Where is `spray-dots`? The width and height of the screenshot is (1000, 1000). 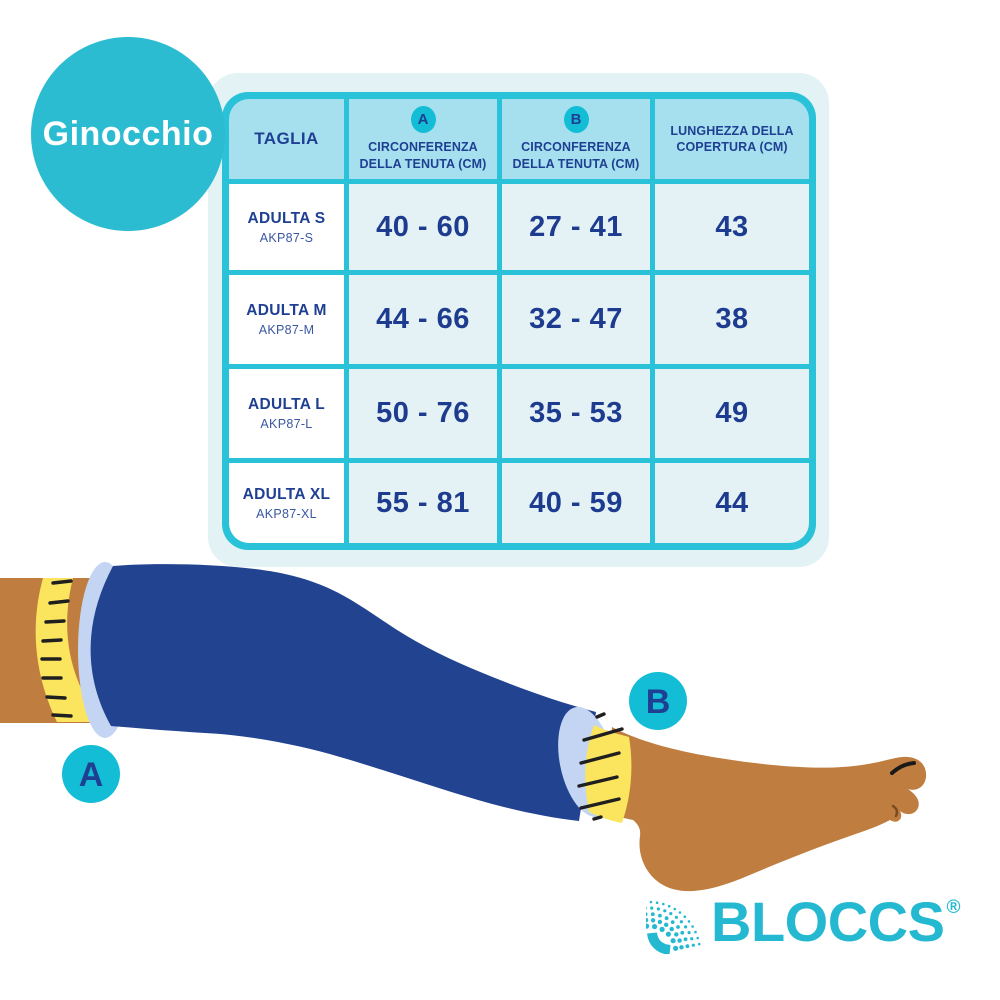 spray-dots is located at coordinates (673, 925).